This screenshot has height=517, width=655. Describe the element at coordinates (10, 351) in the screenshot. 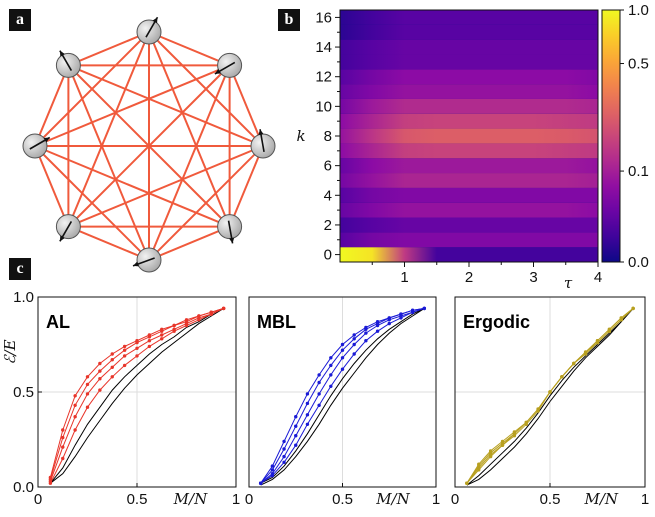

I see `y-axis-label: ℰ/E` at that location.